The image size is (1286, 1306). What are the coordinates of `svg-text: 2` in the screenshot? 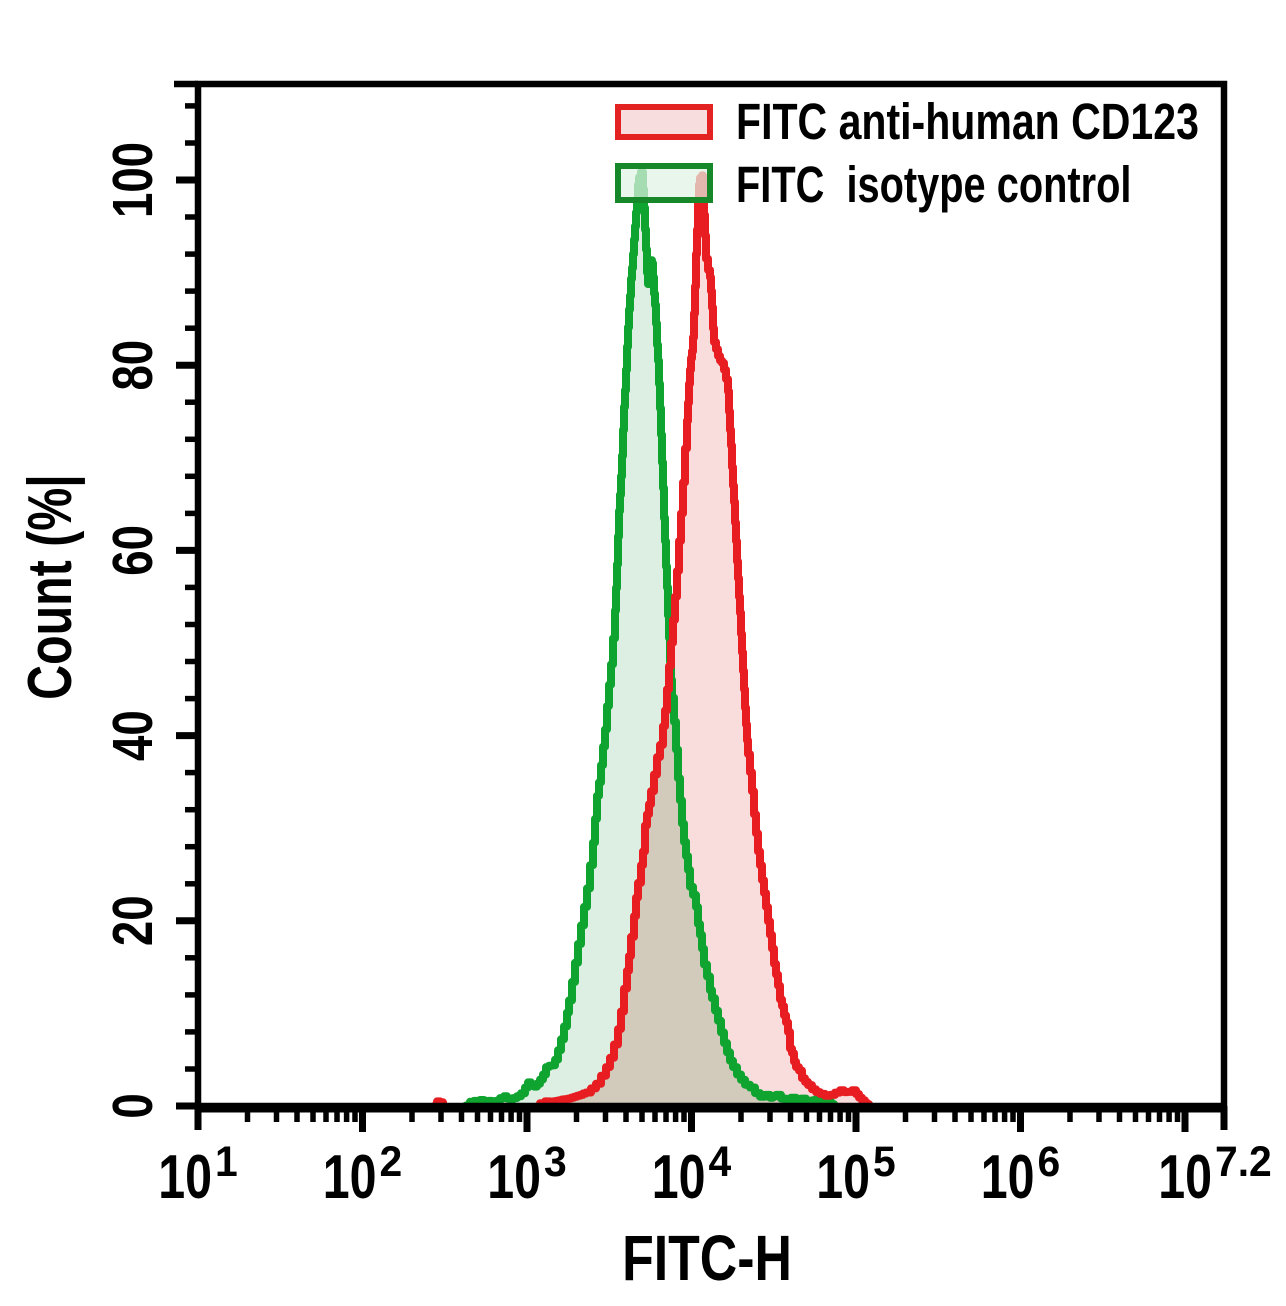 It's located at (391, 1161).